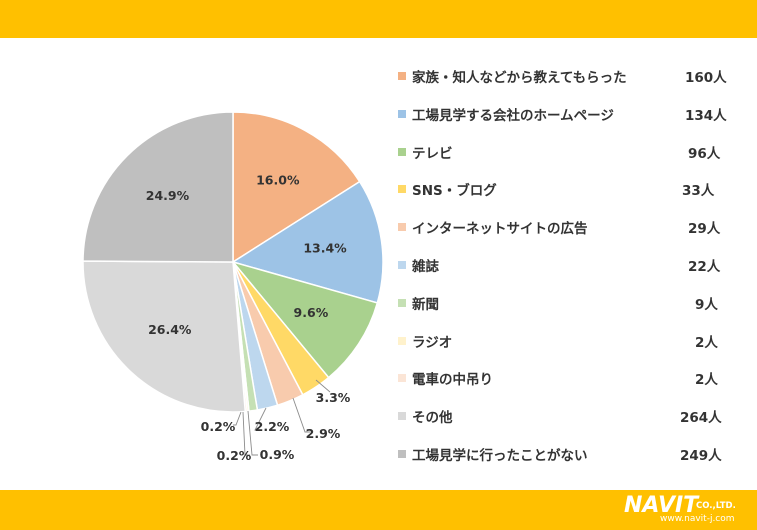 The height and width of the screenshot is (530, 757). I want to click on legend-count: 9人, so click(706, 304).